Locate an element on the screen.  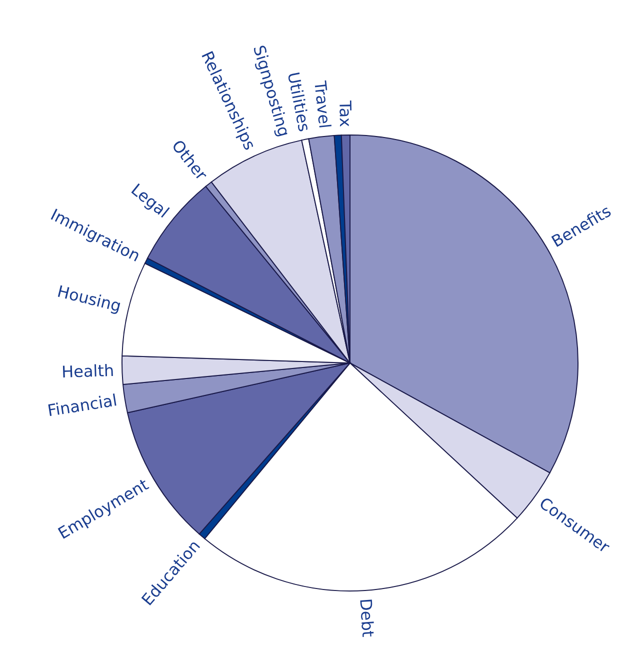
slice-label: Debt is located at coordinates (367, 618).